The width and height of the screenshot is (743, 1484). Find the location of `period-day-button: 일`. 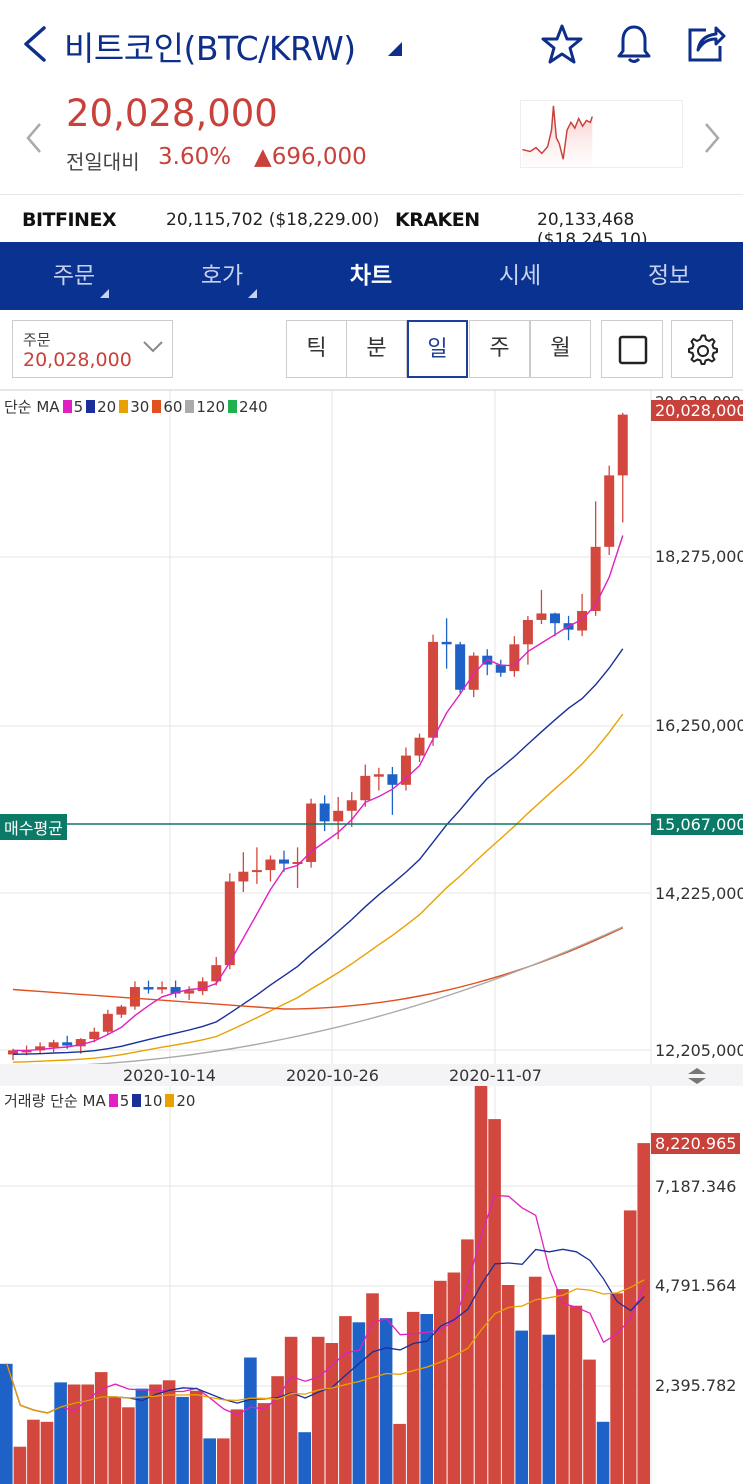

period-day-button: 일 is located at coordinates (437, 349).